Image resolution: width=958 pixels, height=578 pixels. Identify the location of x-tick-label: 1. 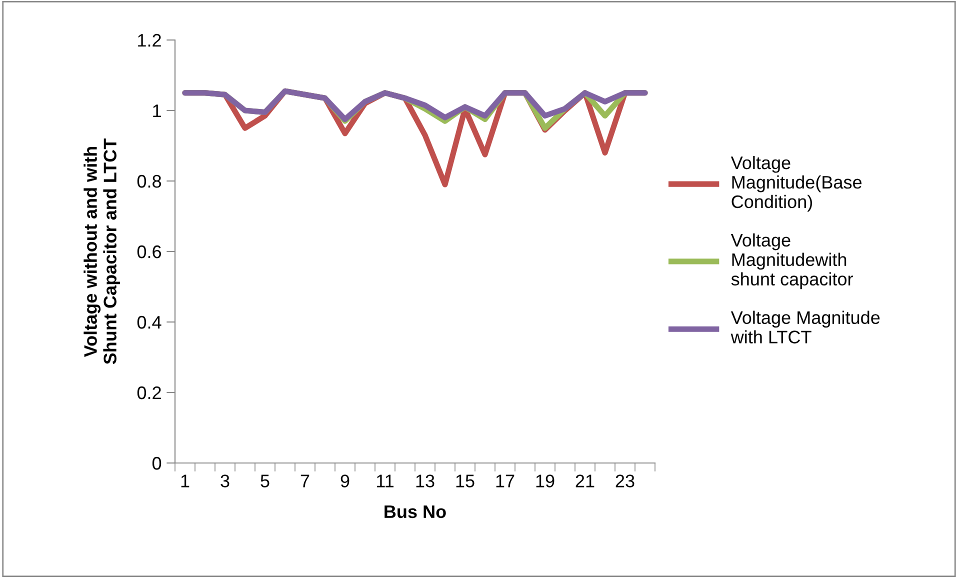
(185, 481).